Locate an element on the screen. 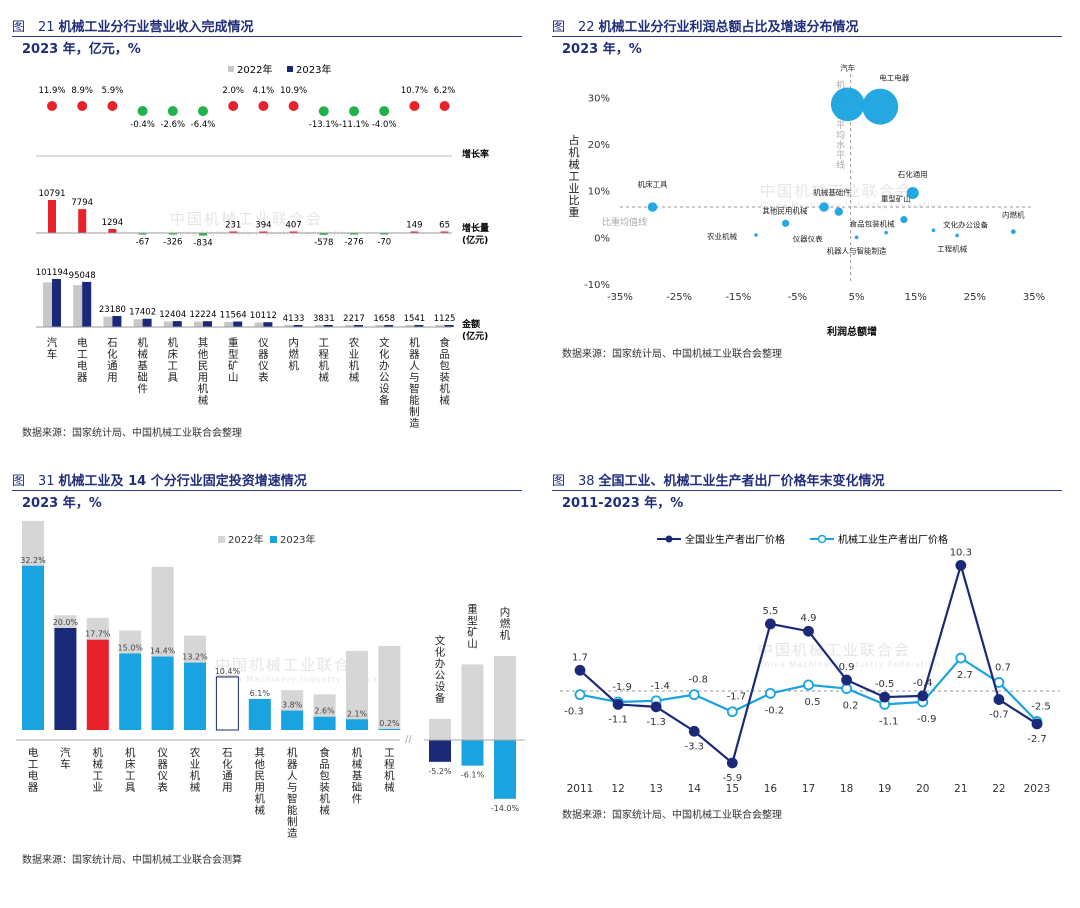 The image size is (1080, 908). y-tick-label: 30% is located at coordinates (599, 98).